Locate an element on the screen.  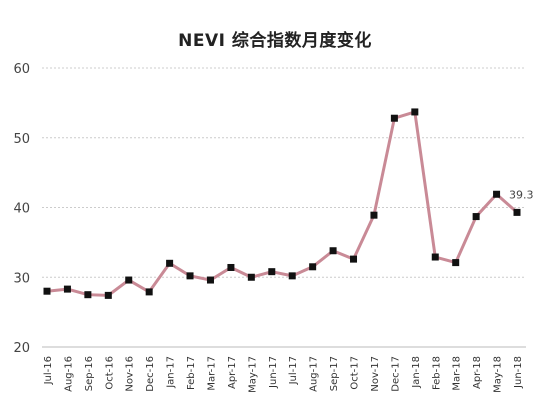
labels: 39.3 is located at coordinates (521, 194).